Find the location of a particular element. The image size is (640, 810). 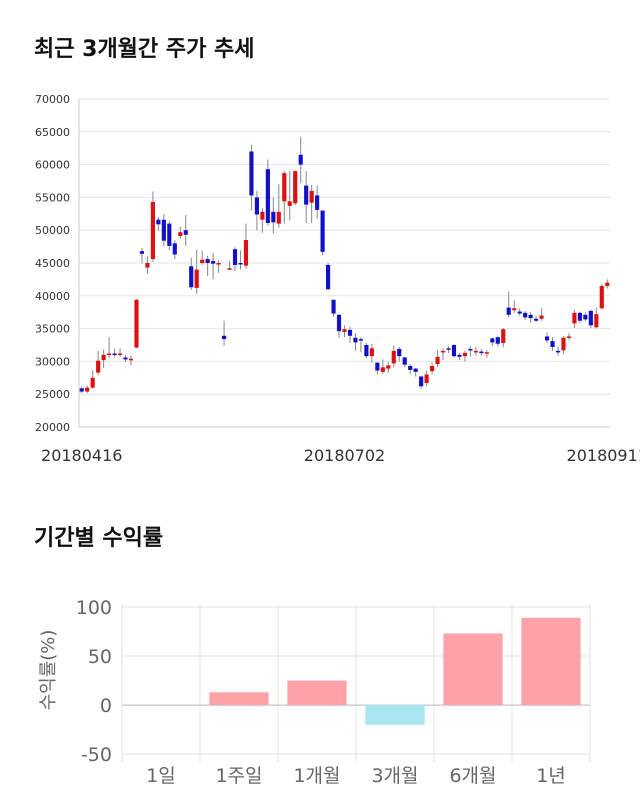

x-tick-label: 20180416 is located at coordinates (81, 455).